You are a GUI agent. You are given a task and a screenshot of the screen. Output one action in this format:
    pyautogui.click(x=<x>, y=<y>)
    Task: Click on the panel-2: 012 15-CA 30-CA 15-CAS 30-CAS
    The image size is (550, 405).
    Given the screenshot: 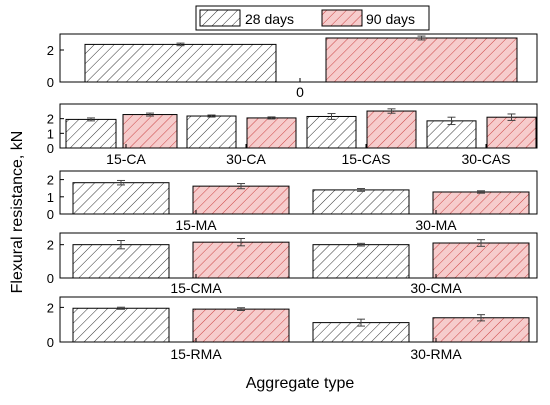 What is the action you would take?
    pyautogui.click(x=292, y=135)
    